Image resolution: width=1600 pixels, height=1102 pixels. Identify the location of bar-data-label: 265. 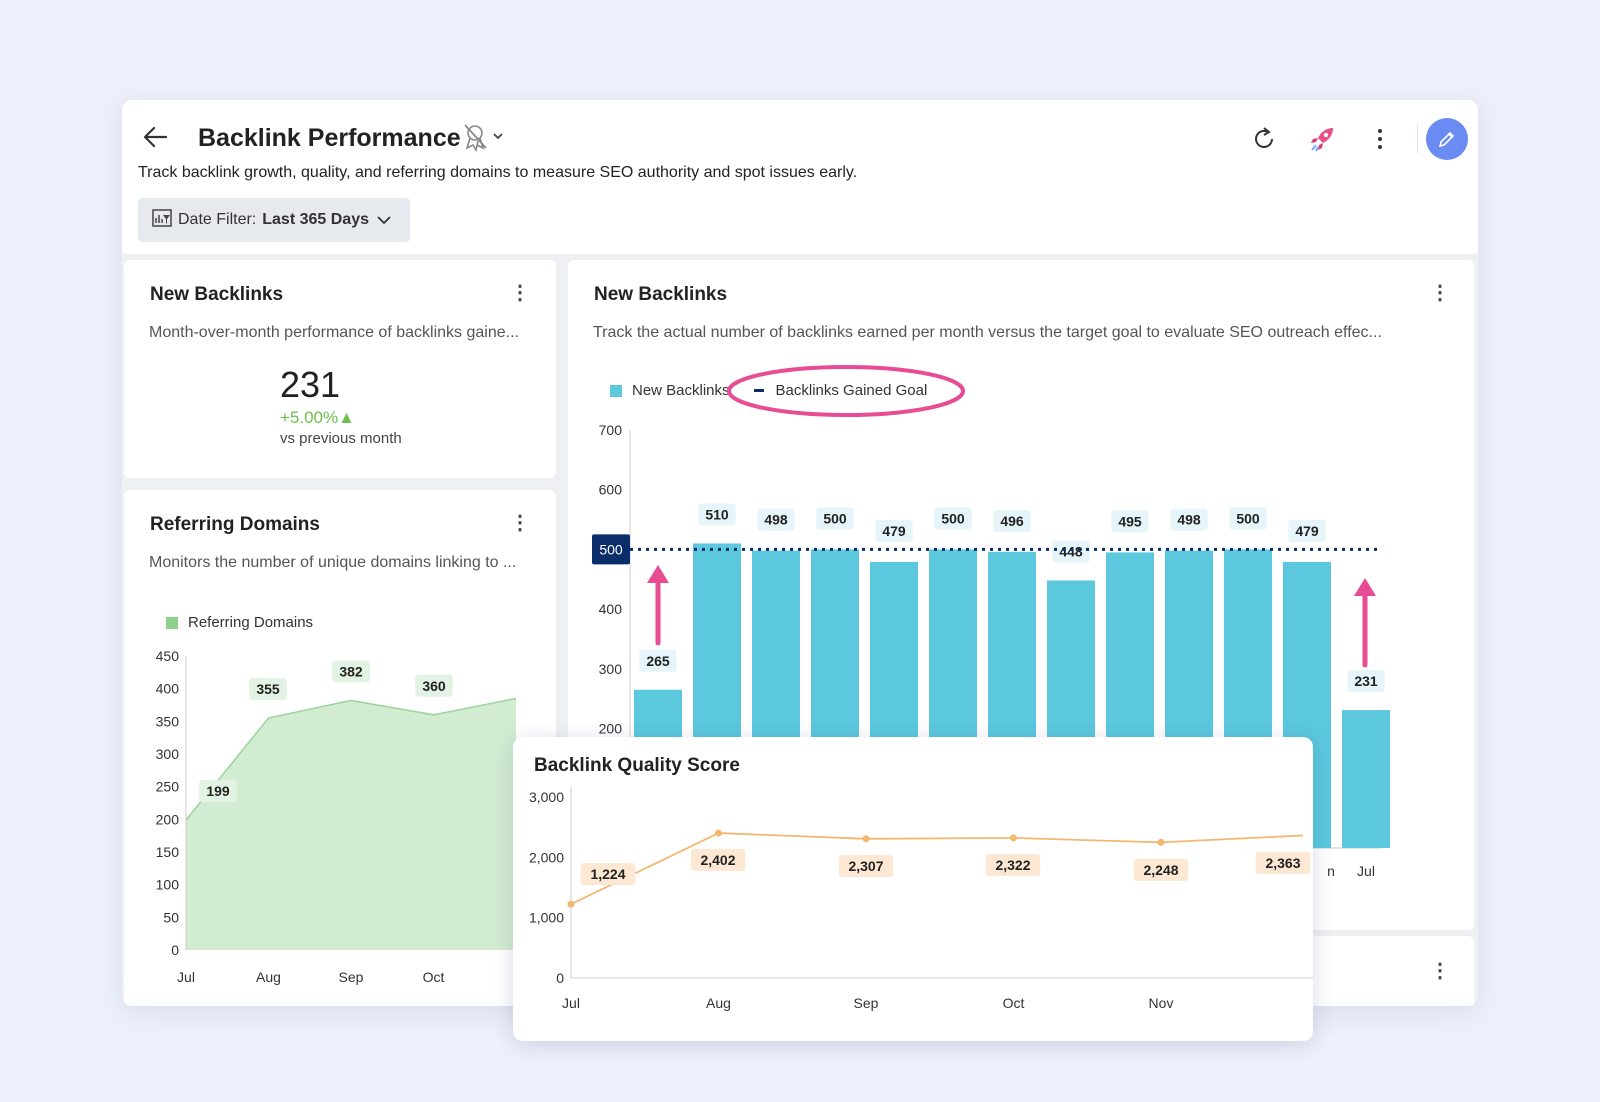
(658, 661).